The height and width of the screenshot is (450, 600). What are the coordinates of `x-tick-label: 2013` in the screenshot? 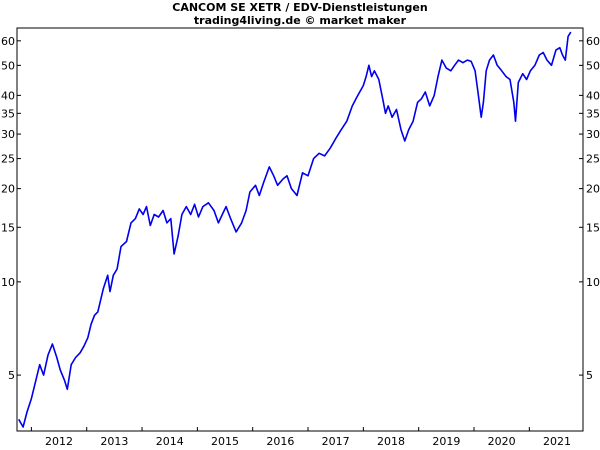 It's located at (114, 441).